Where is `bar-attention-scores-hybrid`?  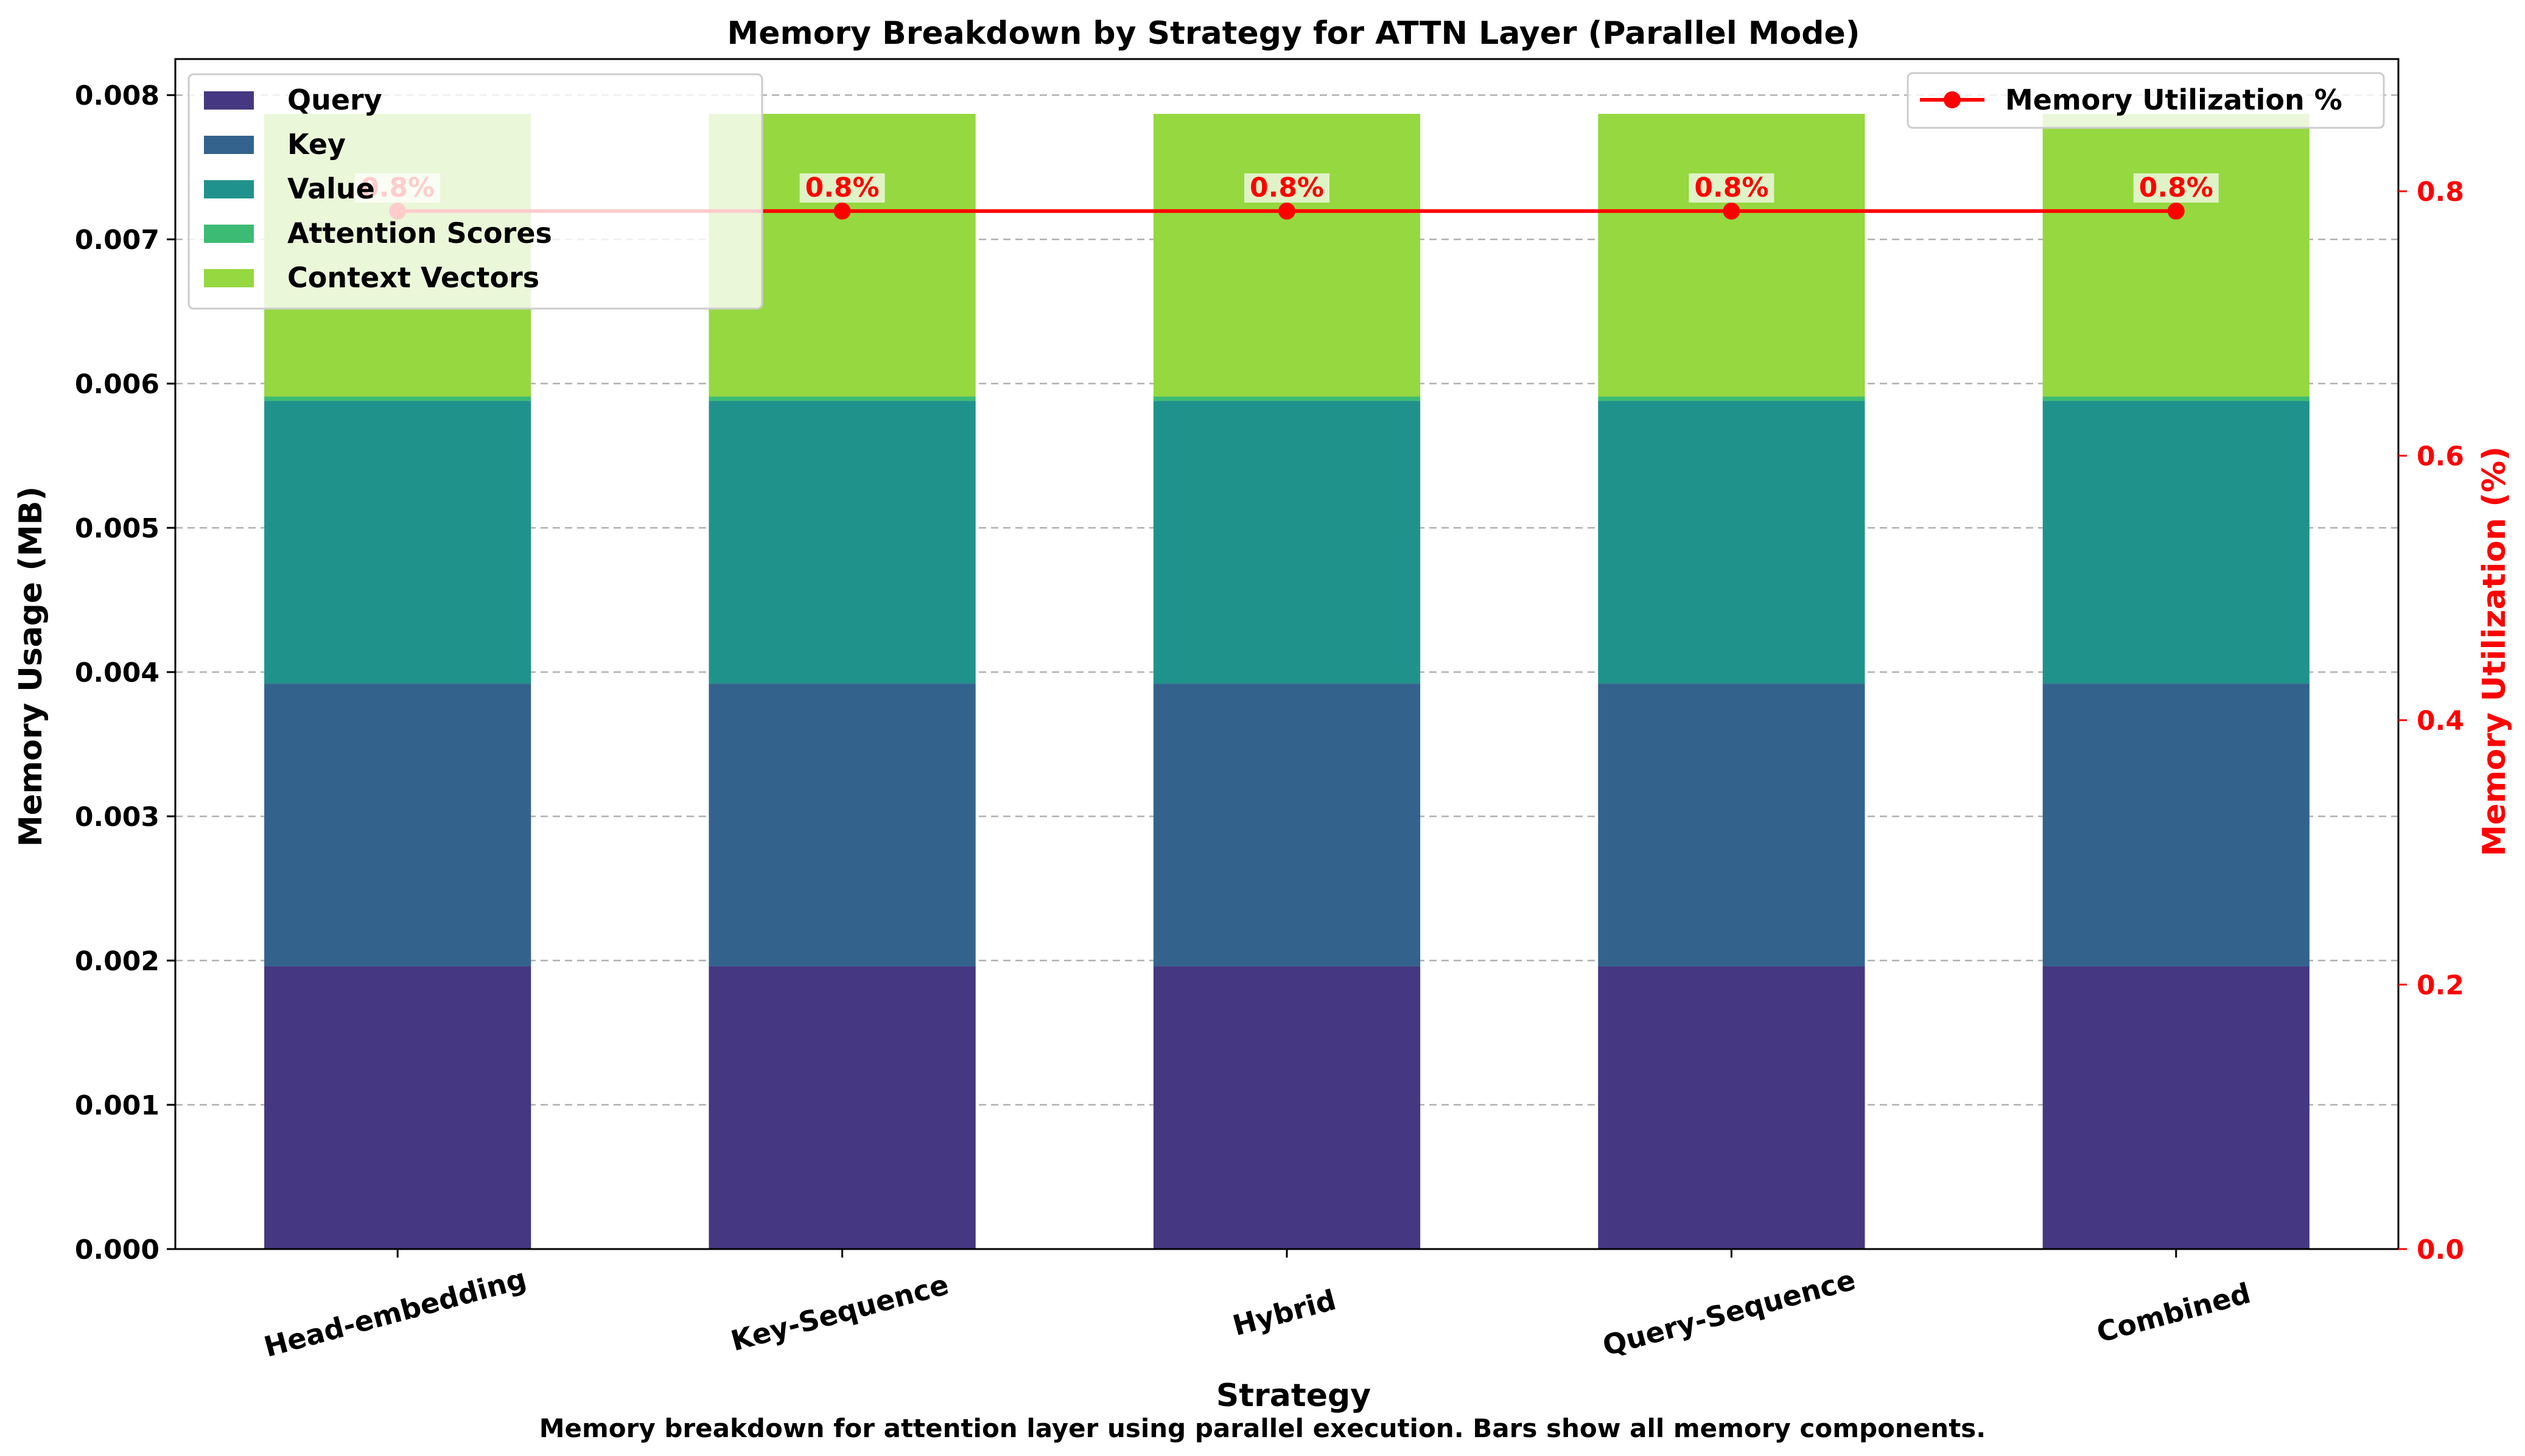
bar-attention-scores-hybrid is located at coordinates (1287, 399).